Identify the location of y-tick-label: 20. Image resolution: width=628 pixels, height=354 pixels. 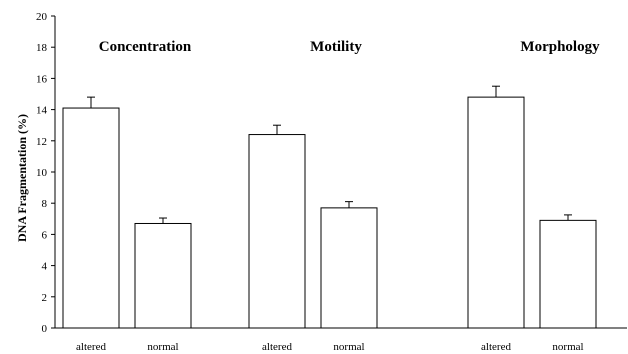
(42, 17).